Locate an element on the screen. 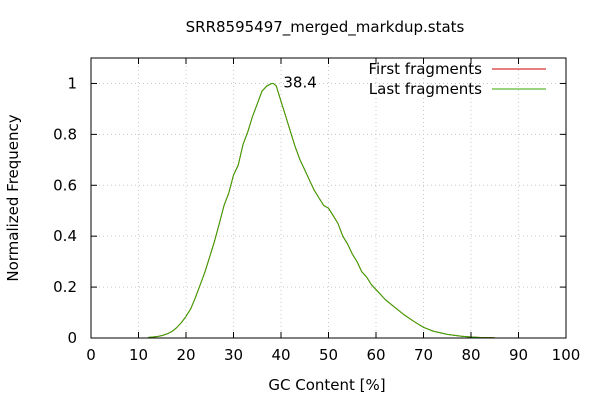 The height and width of the screenshot is (400, 600). annotation-layer: 38.4 is located at coordinates (299, 82).